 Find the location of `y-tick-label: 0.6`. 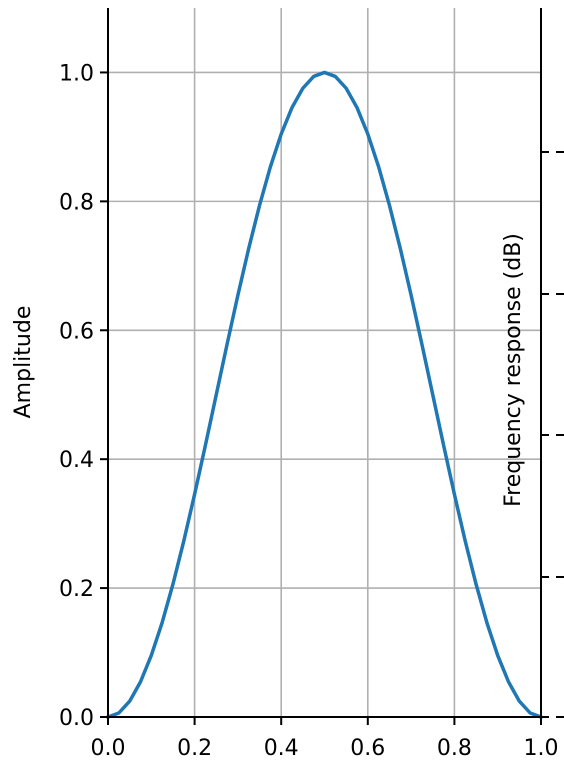

y-tick-label: 0.6 is located at coordinates (76, 331).